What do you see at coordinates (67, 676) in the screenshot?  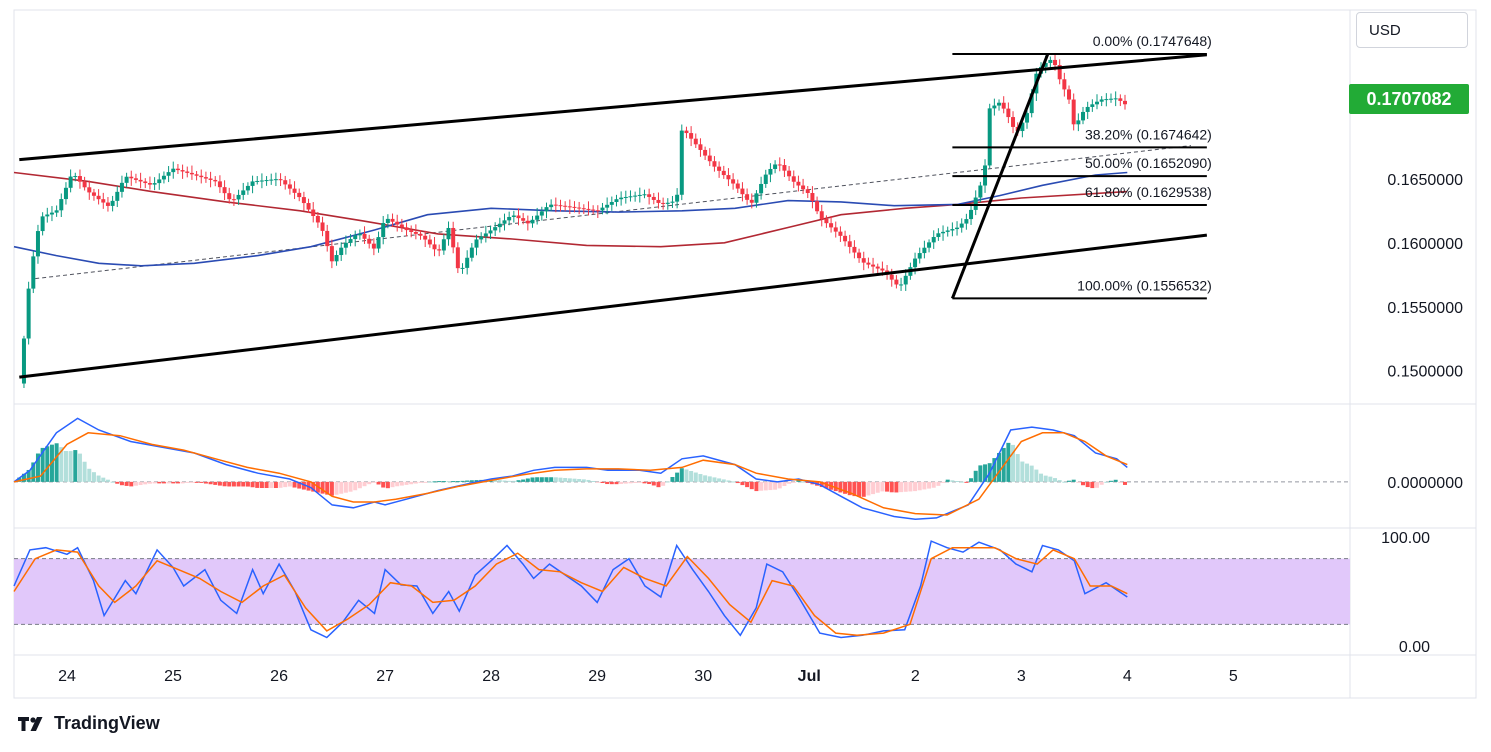 I see `date-tick-label: 24` at bounding box center [67, 676].